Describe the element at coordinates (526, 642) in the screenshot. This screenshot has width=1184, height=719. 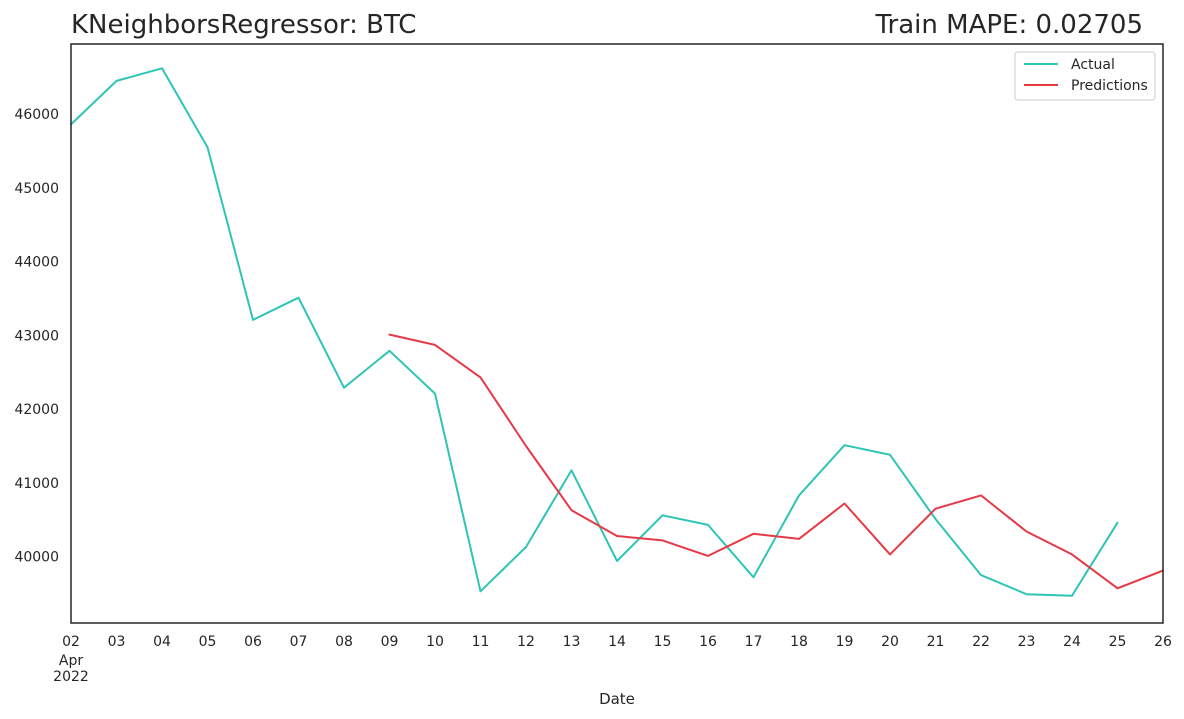
I see `x-tick-label: 12` at that location.